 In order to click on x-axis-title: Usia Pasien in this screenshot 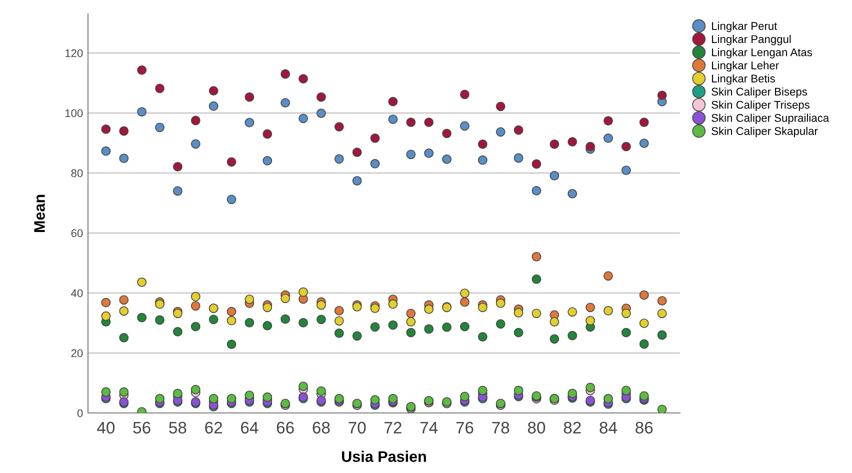, I will do `click(384, 456)`.